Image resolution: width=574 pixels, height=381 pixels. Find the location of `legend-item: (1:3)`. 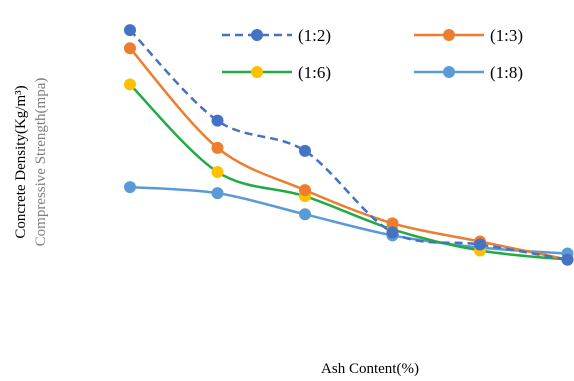

legend-item: (1:3) is located at coordinates (468, 35).